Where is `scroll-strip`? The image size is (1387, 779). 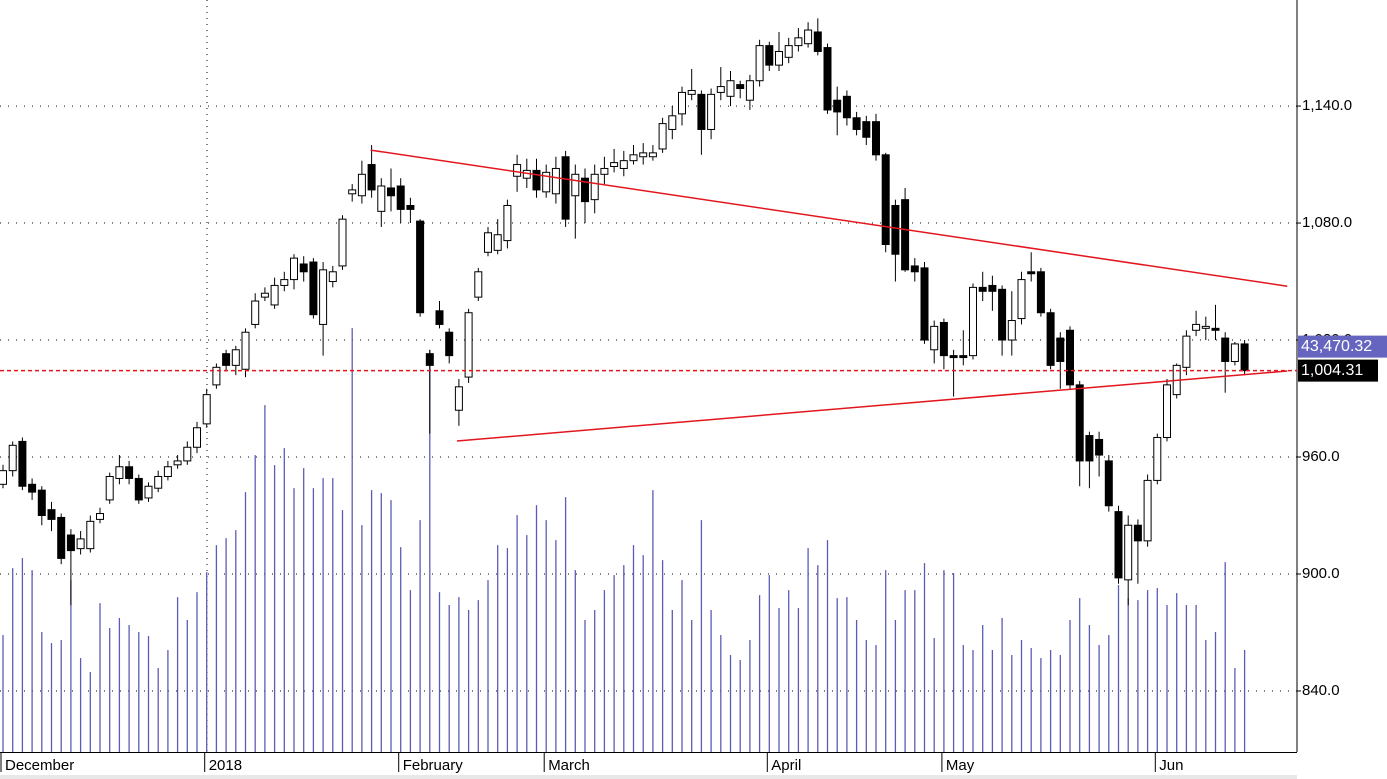
scroll-strip is located at coordinates (648, 777).